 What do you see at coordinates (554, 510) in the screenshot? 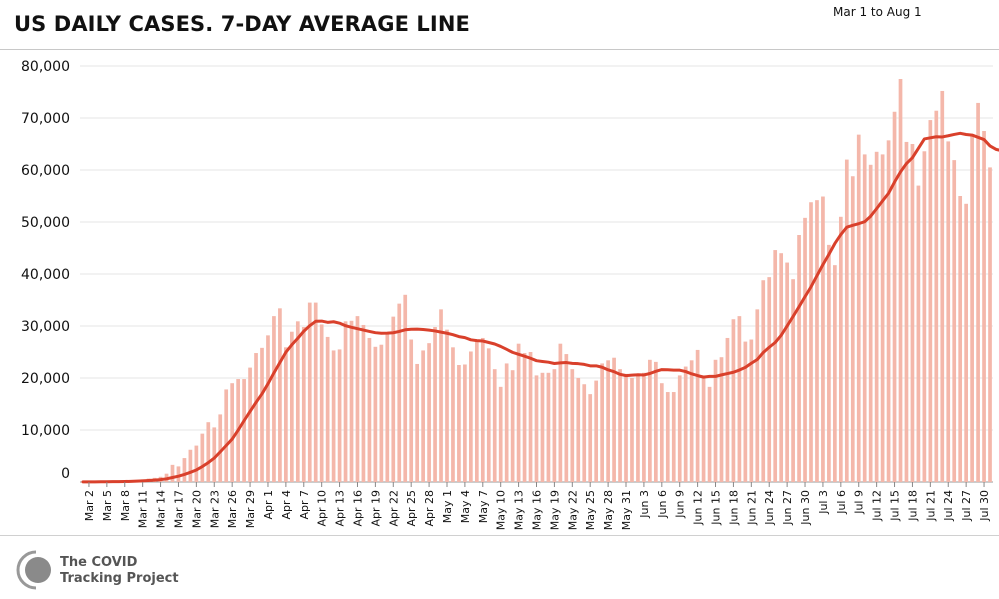
I see `x-tick-label: May 19` at bounding box center [554, 510].